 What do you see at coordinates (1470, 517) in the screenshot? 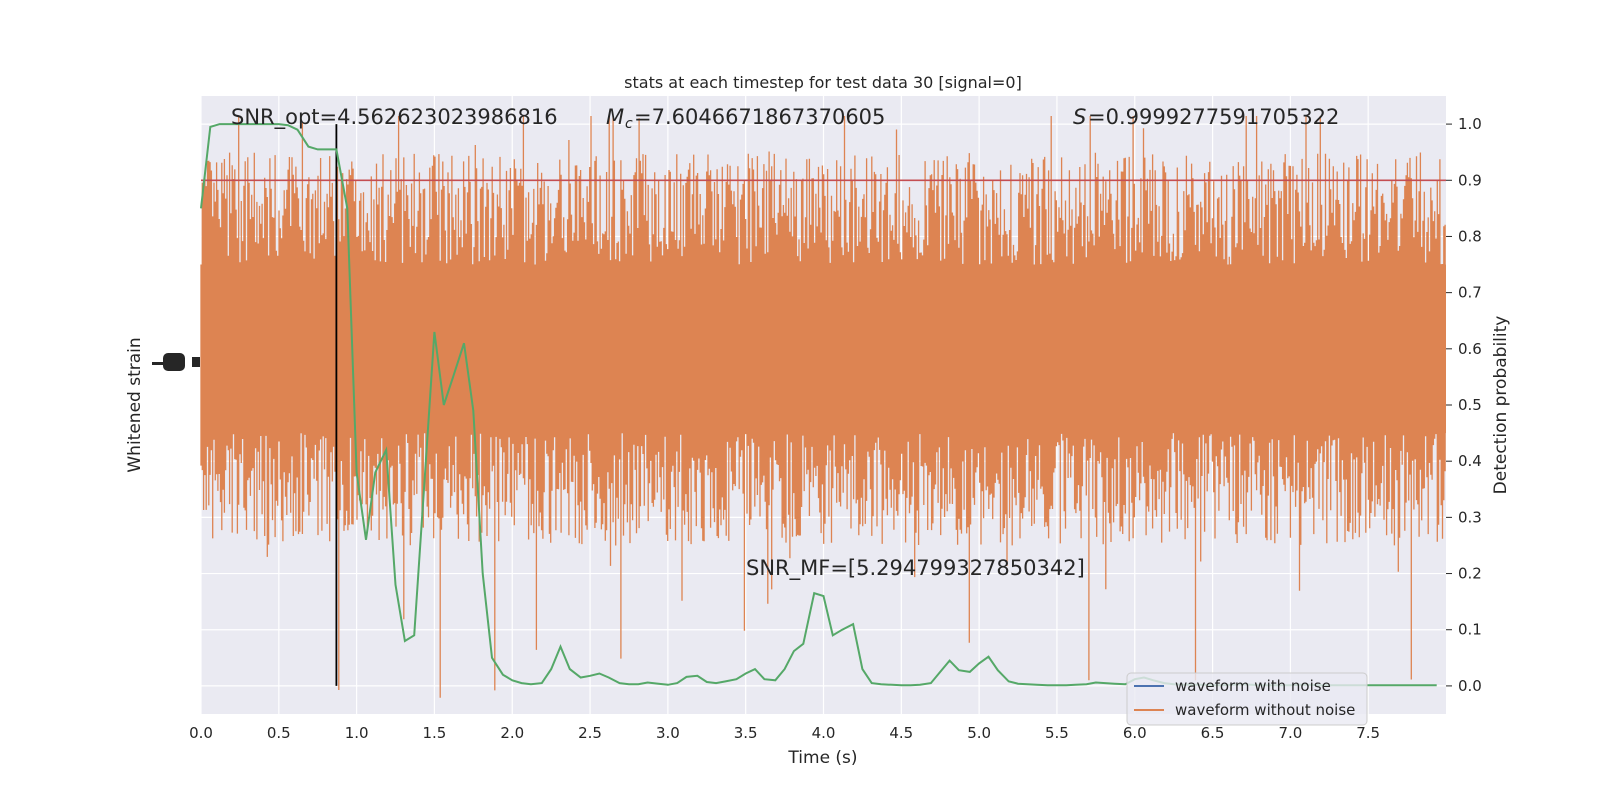
I see `y-tick-label: 0.3` at bounding box center [1470, 517].